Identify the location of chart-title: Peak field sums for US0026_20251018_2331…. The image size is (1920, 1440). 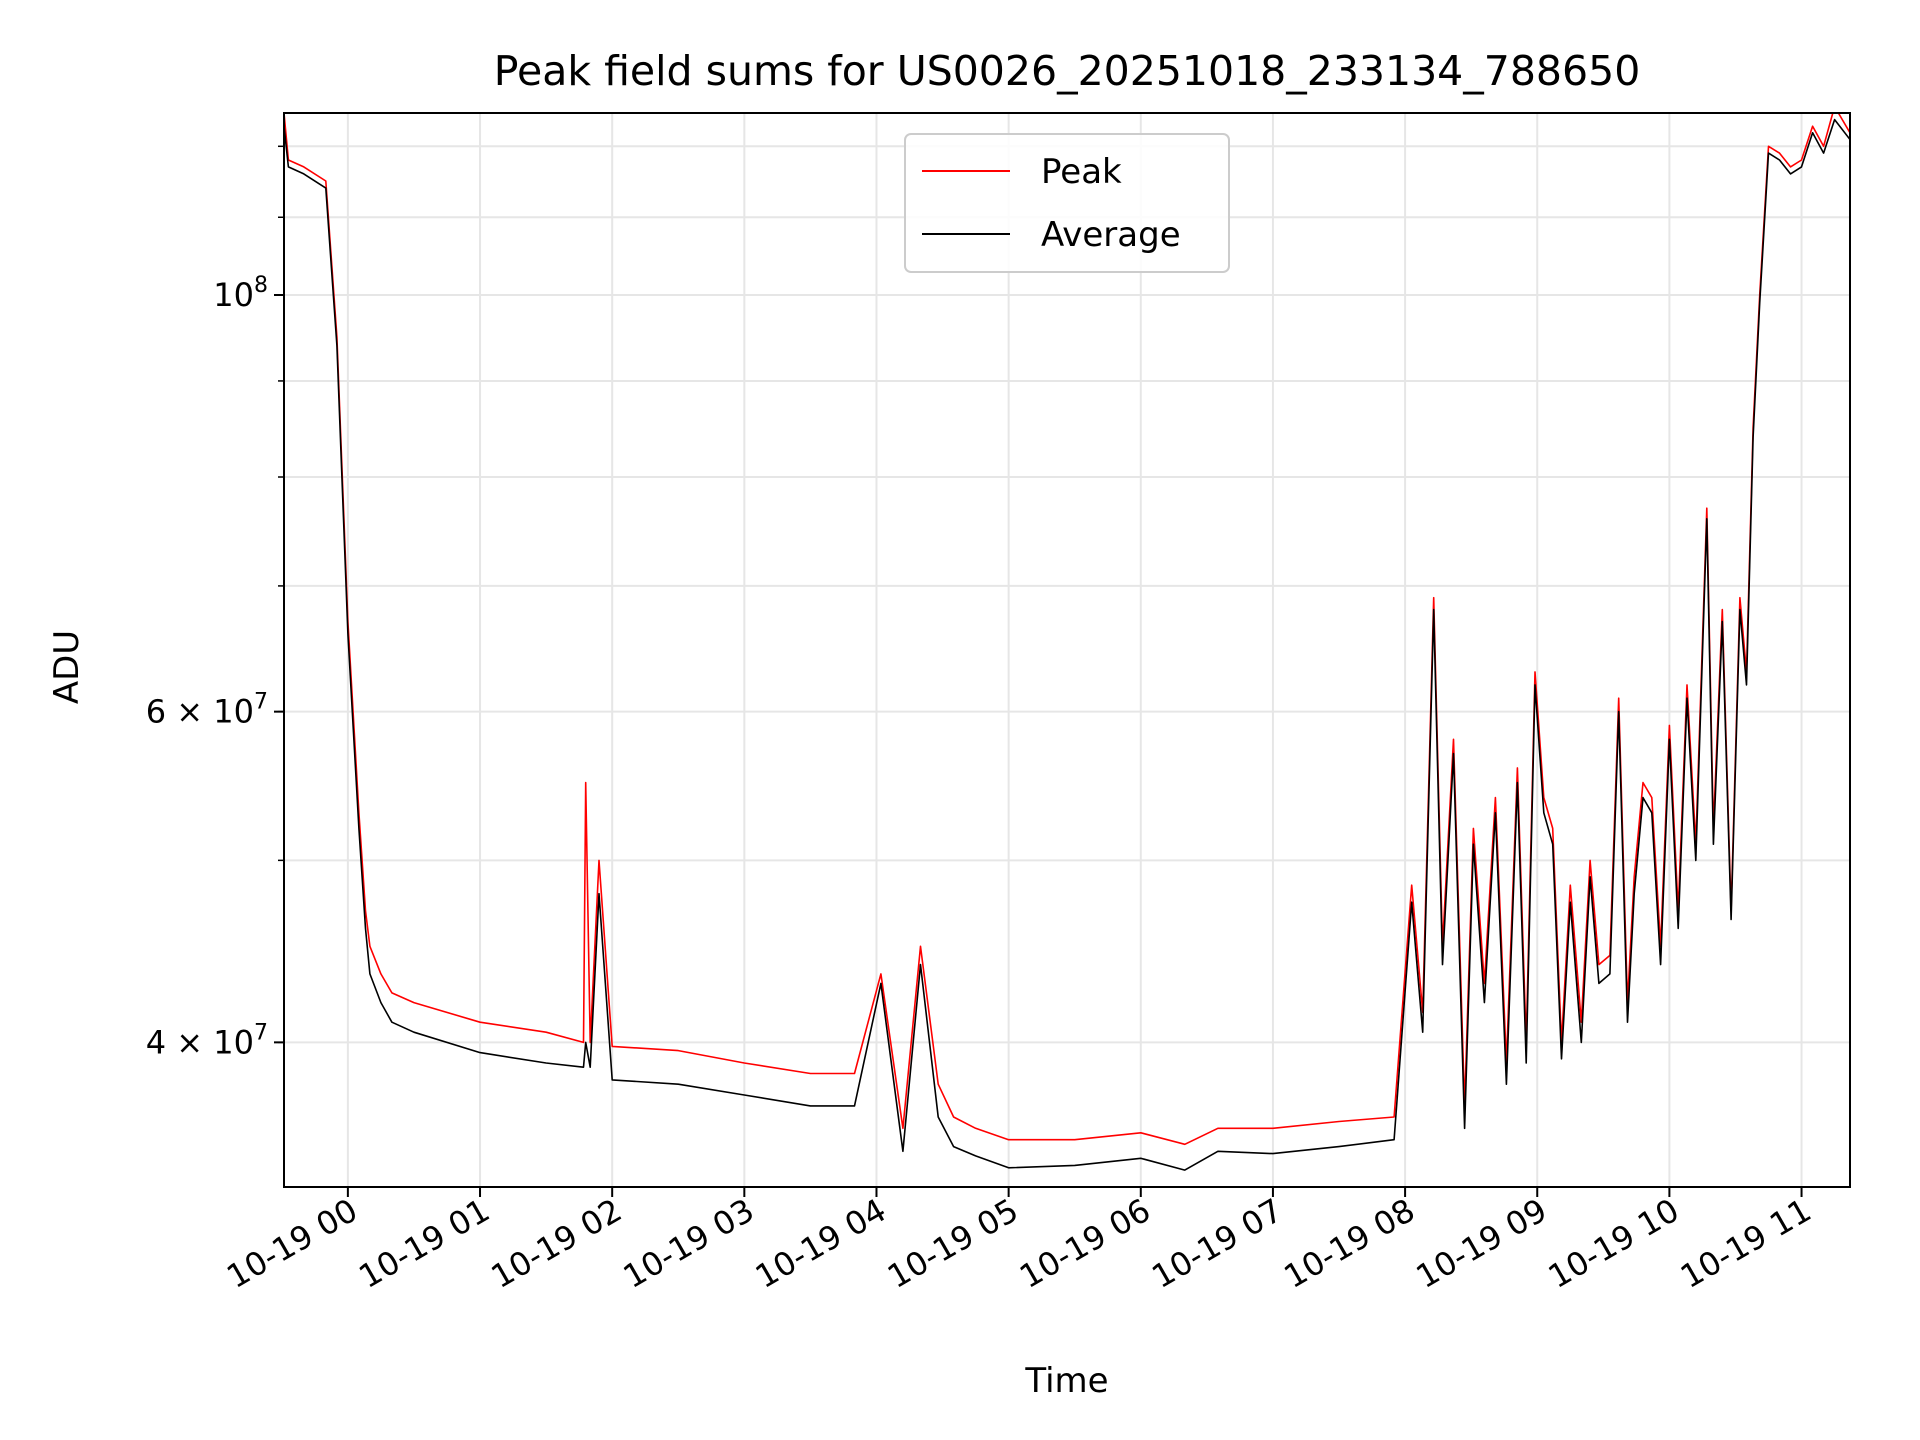
(1067, 71).